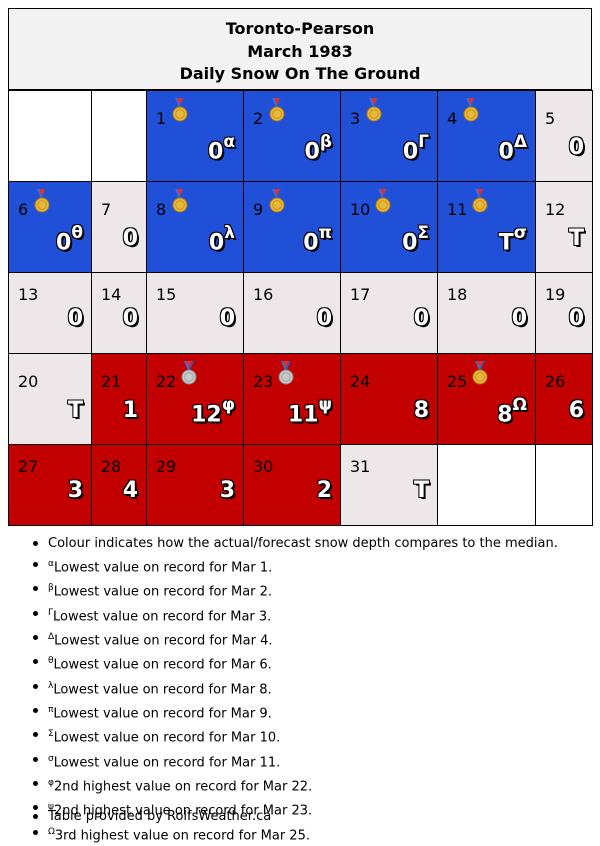 The image size is (600, 846). Describe the element at coordinates (106, 209) in the screenshot. I see `day-number: 7` at that location.